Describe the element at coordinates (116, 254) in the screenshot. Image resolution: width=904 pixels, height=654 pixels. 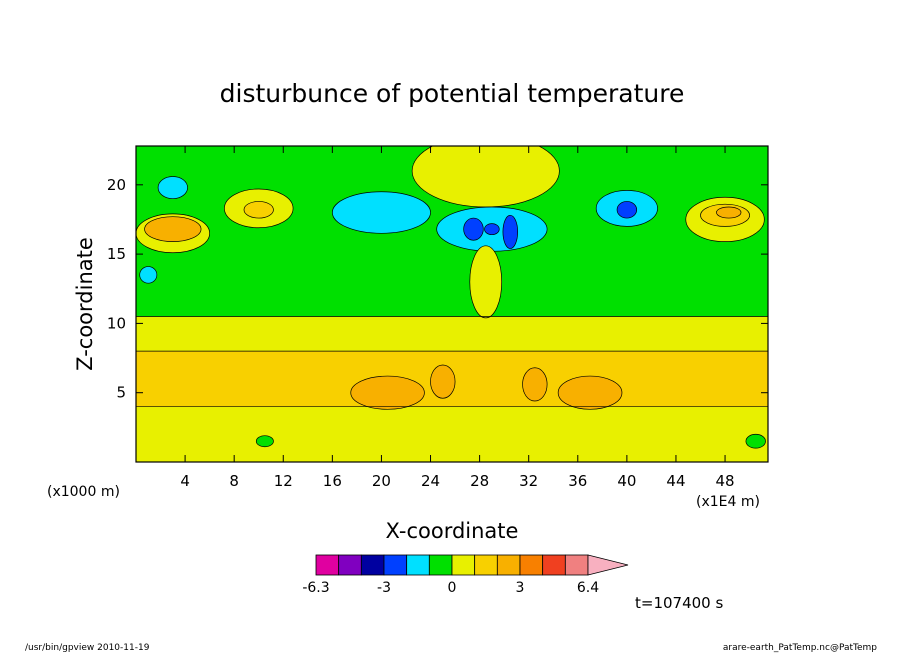
I see `y-tick-label: 15` at that location.